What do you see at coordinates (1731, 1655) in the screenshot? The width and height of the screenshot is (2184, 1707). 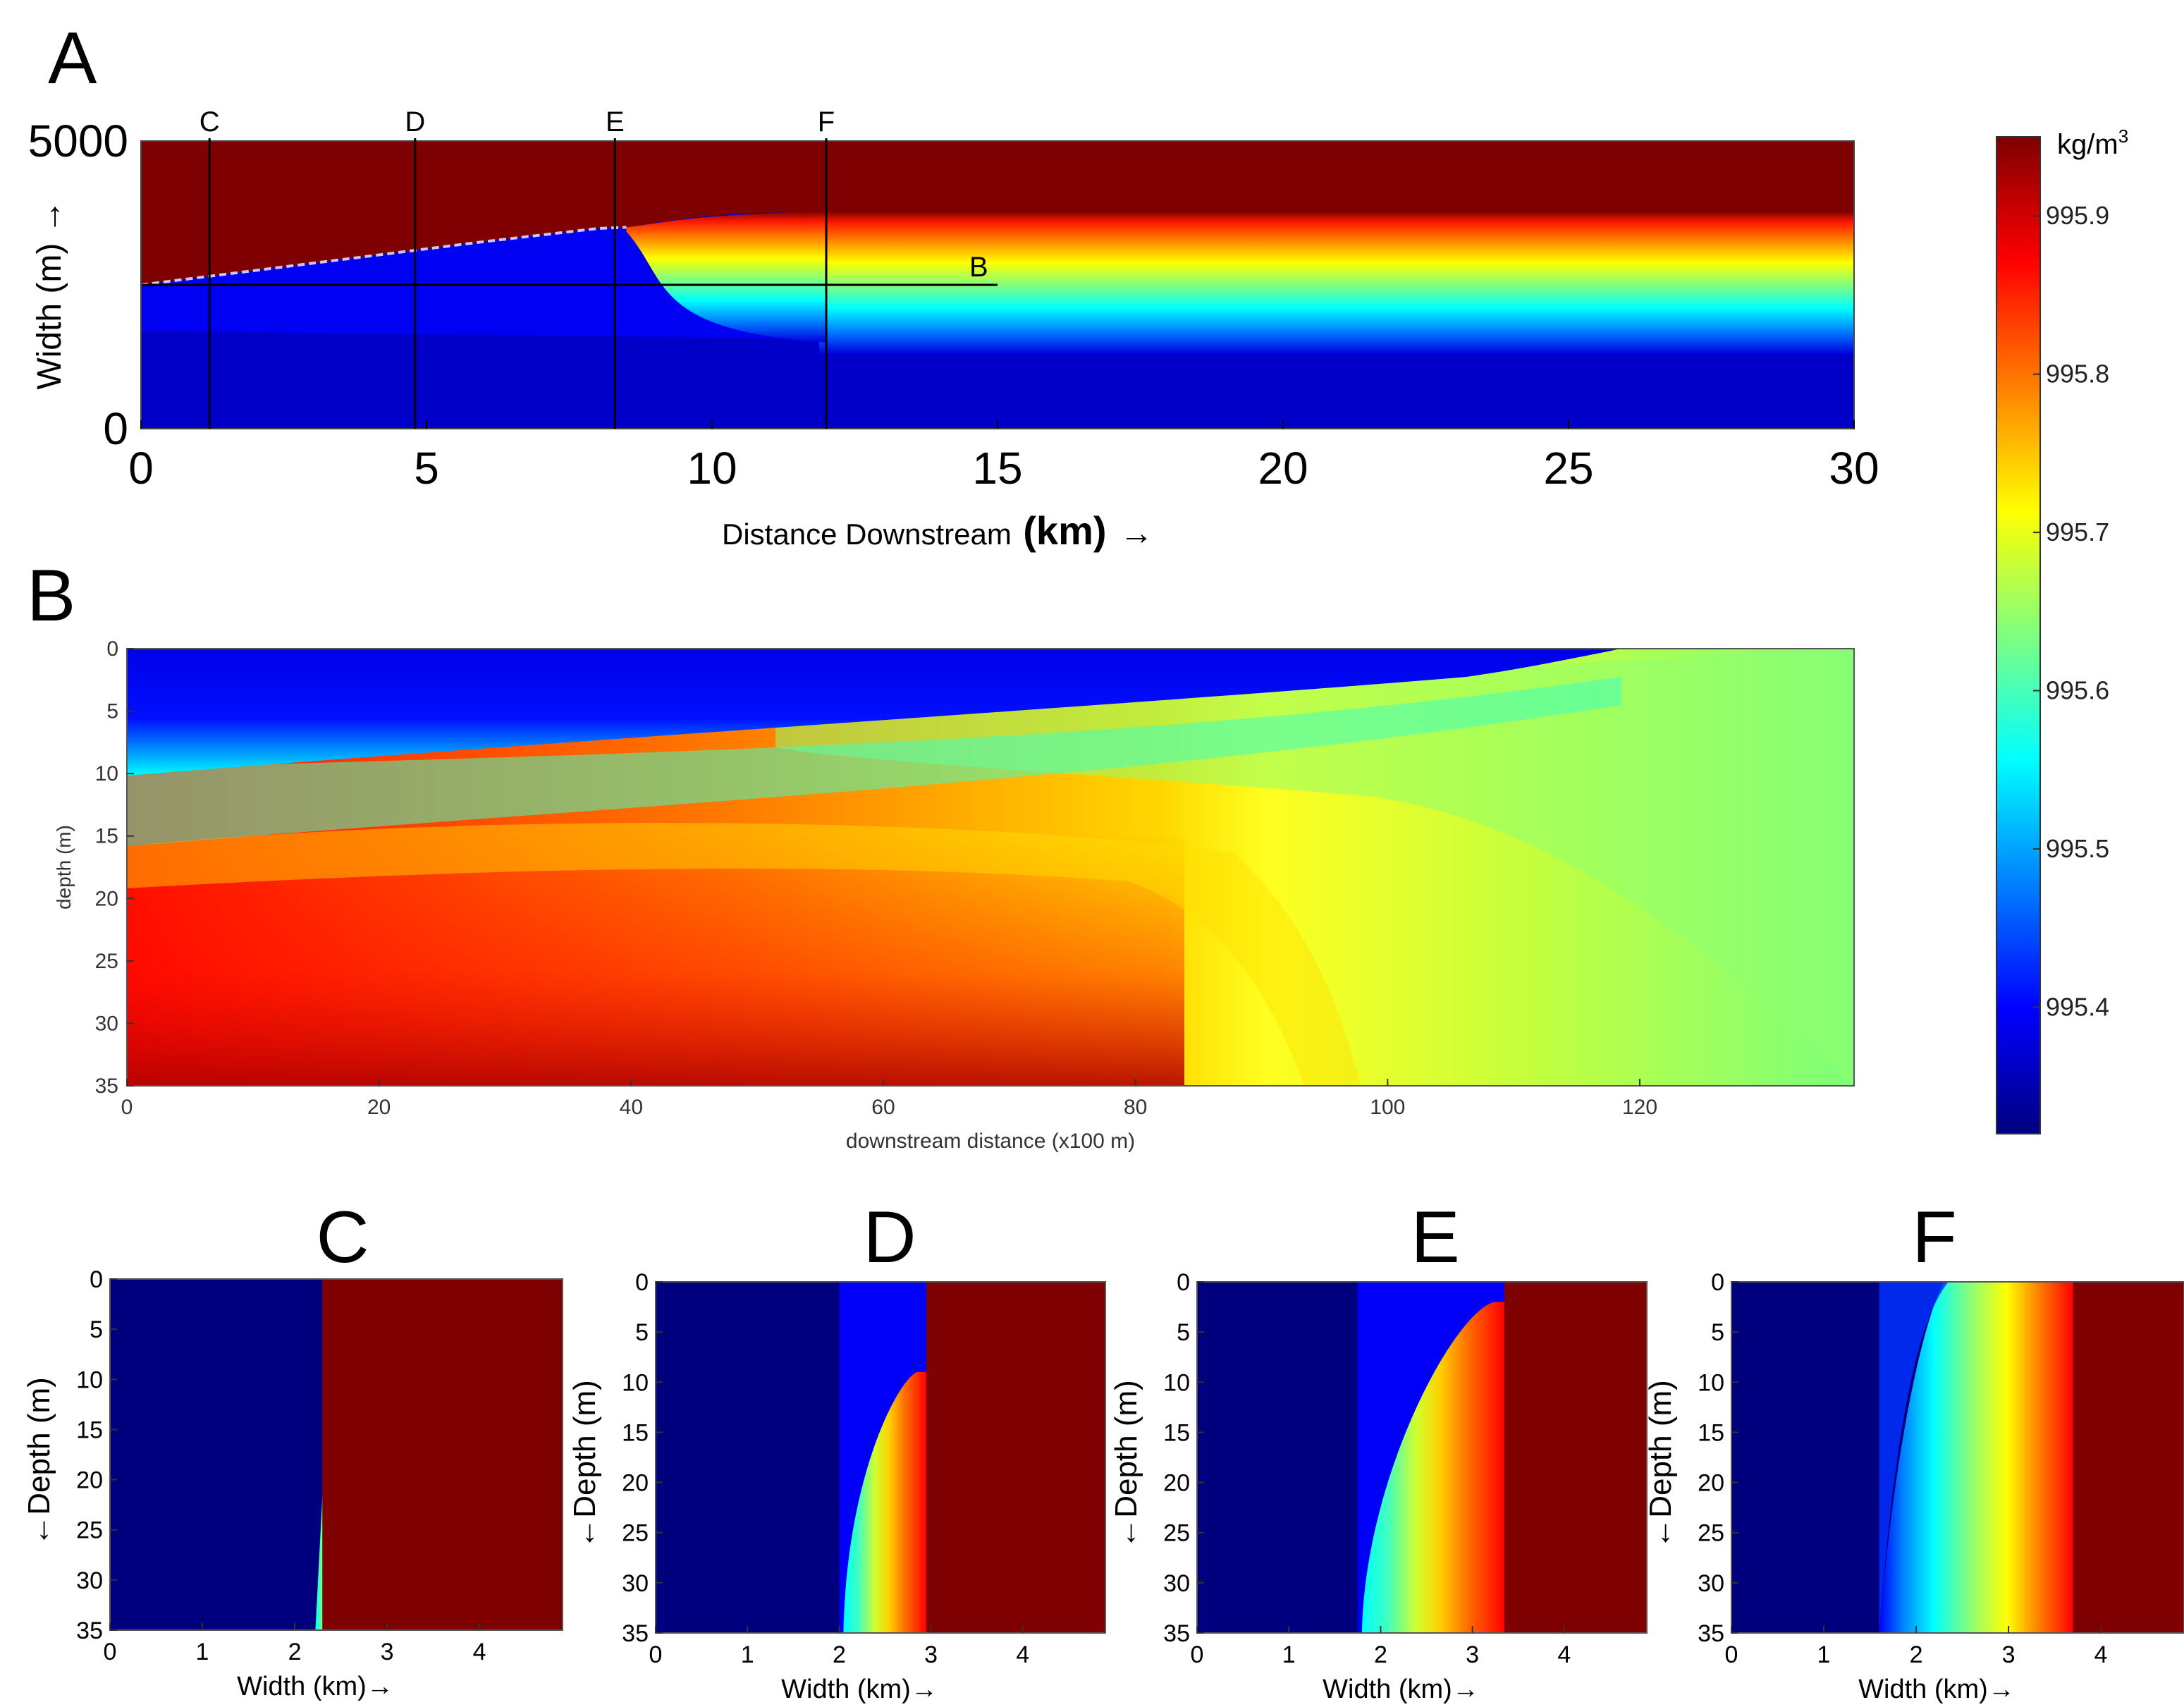 I see `panel-f-x-tick-label: 0` at bounding box center [1731, 1655].